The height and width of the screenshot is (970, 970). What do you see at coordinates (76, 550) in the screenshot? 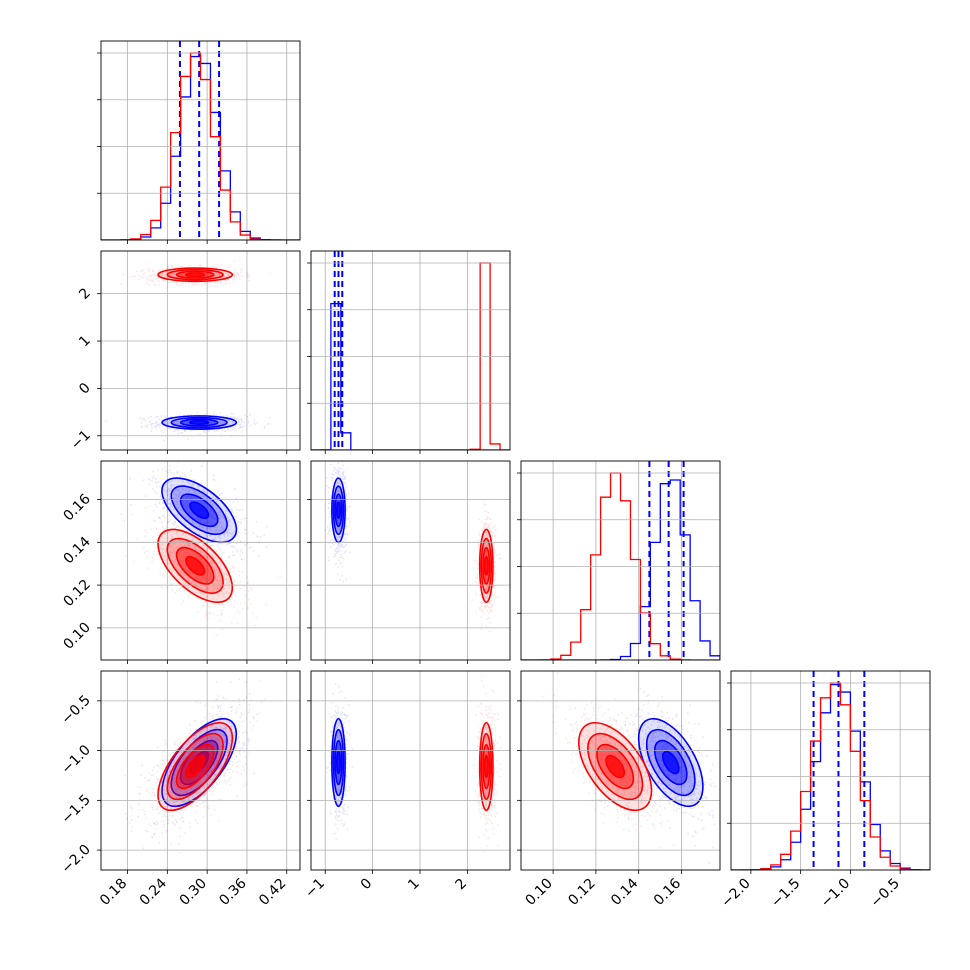
I see `y-tick-label: 0.14` at bounding box center [76, 550].